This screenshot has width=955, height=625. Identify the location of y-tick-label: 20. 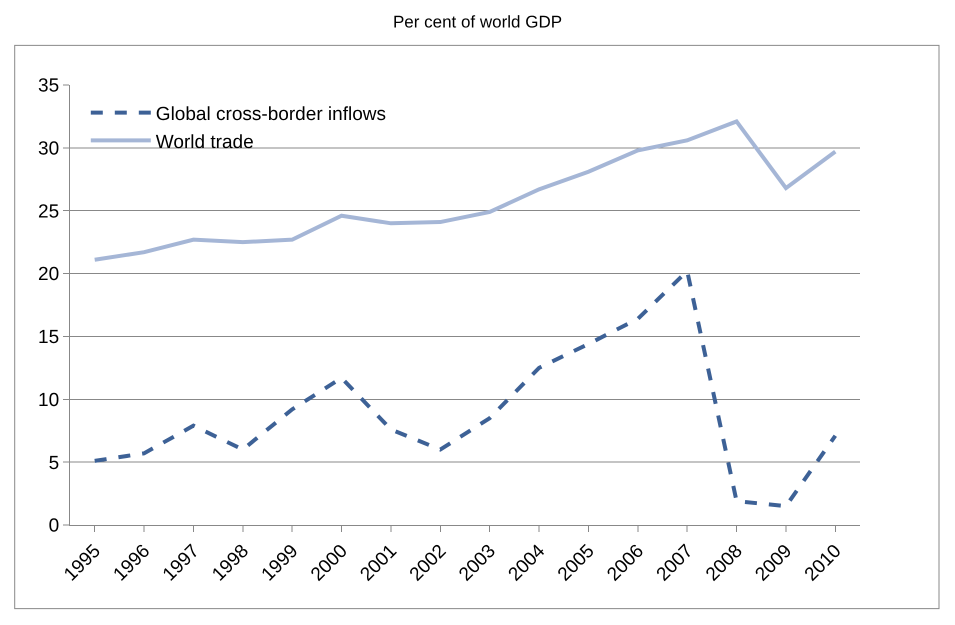
(49, 275).